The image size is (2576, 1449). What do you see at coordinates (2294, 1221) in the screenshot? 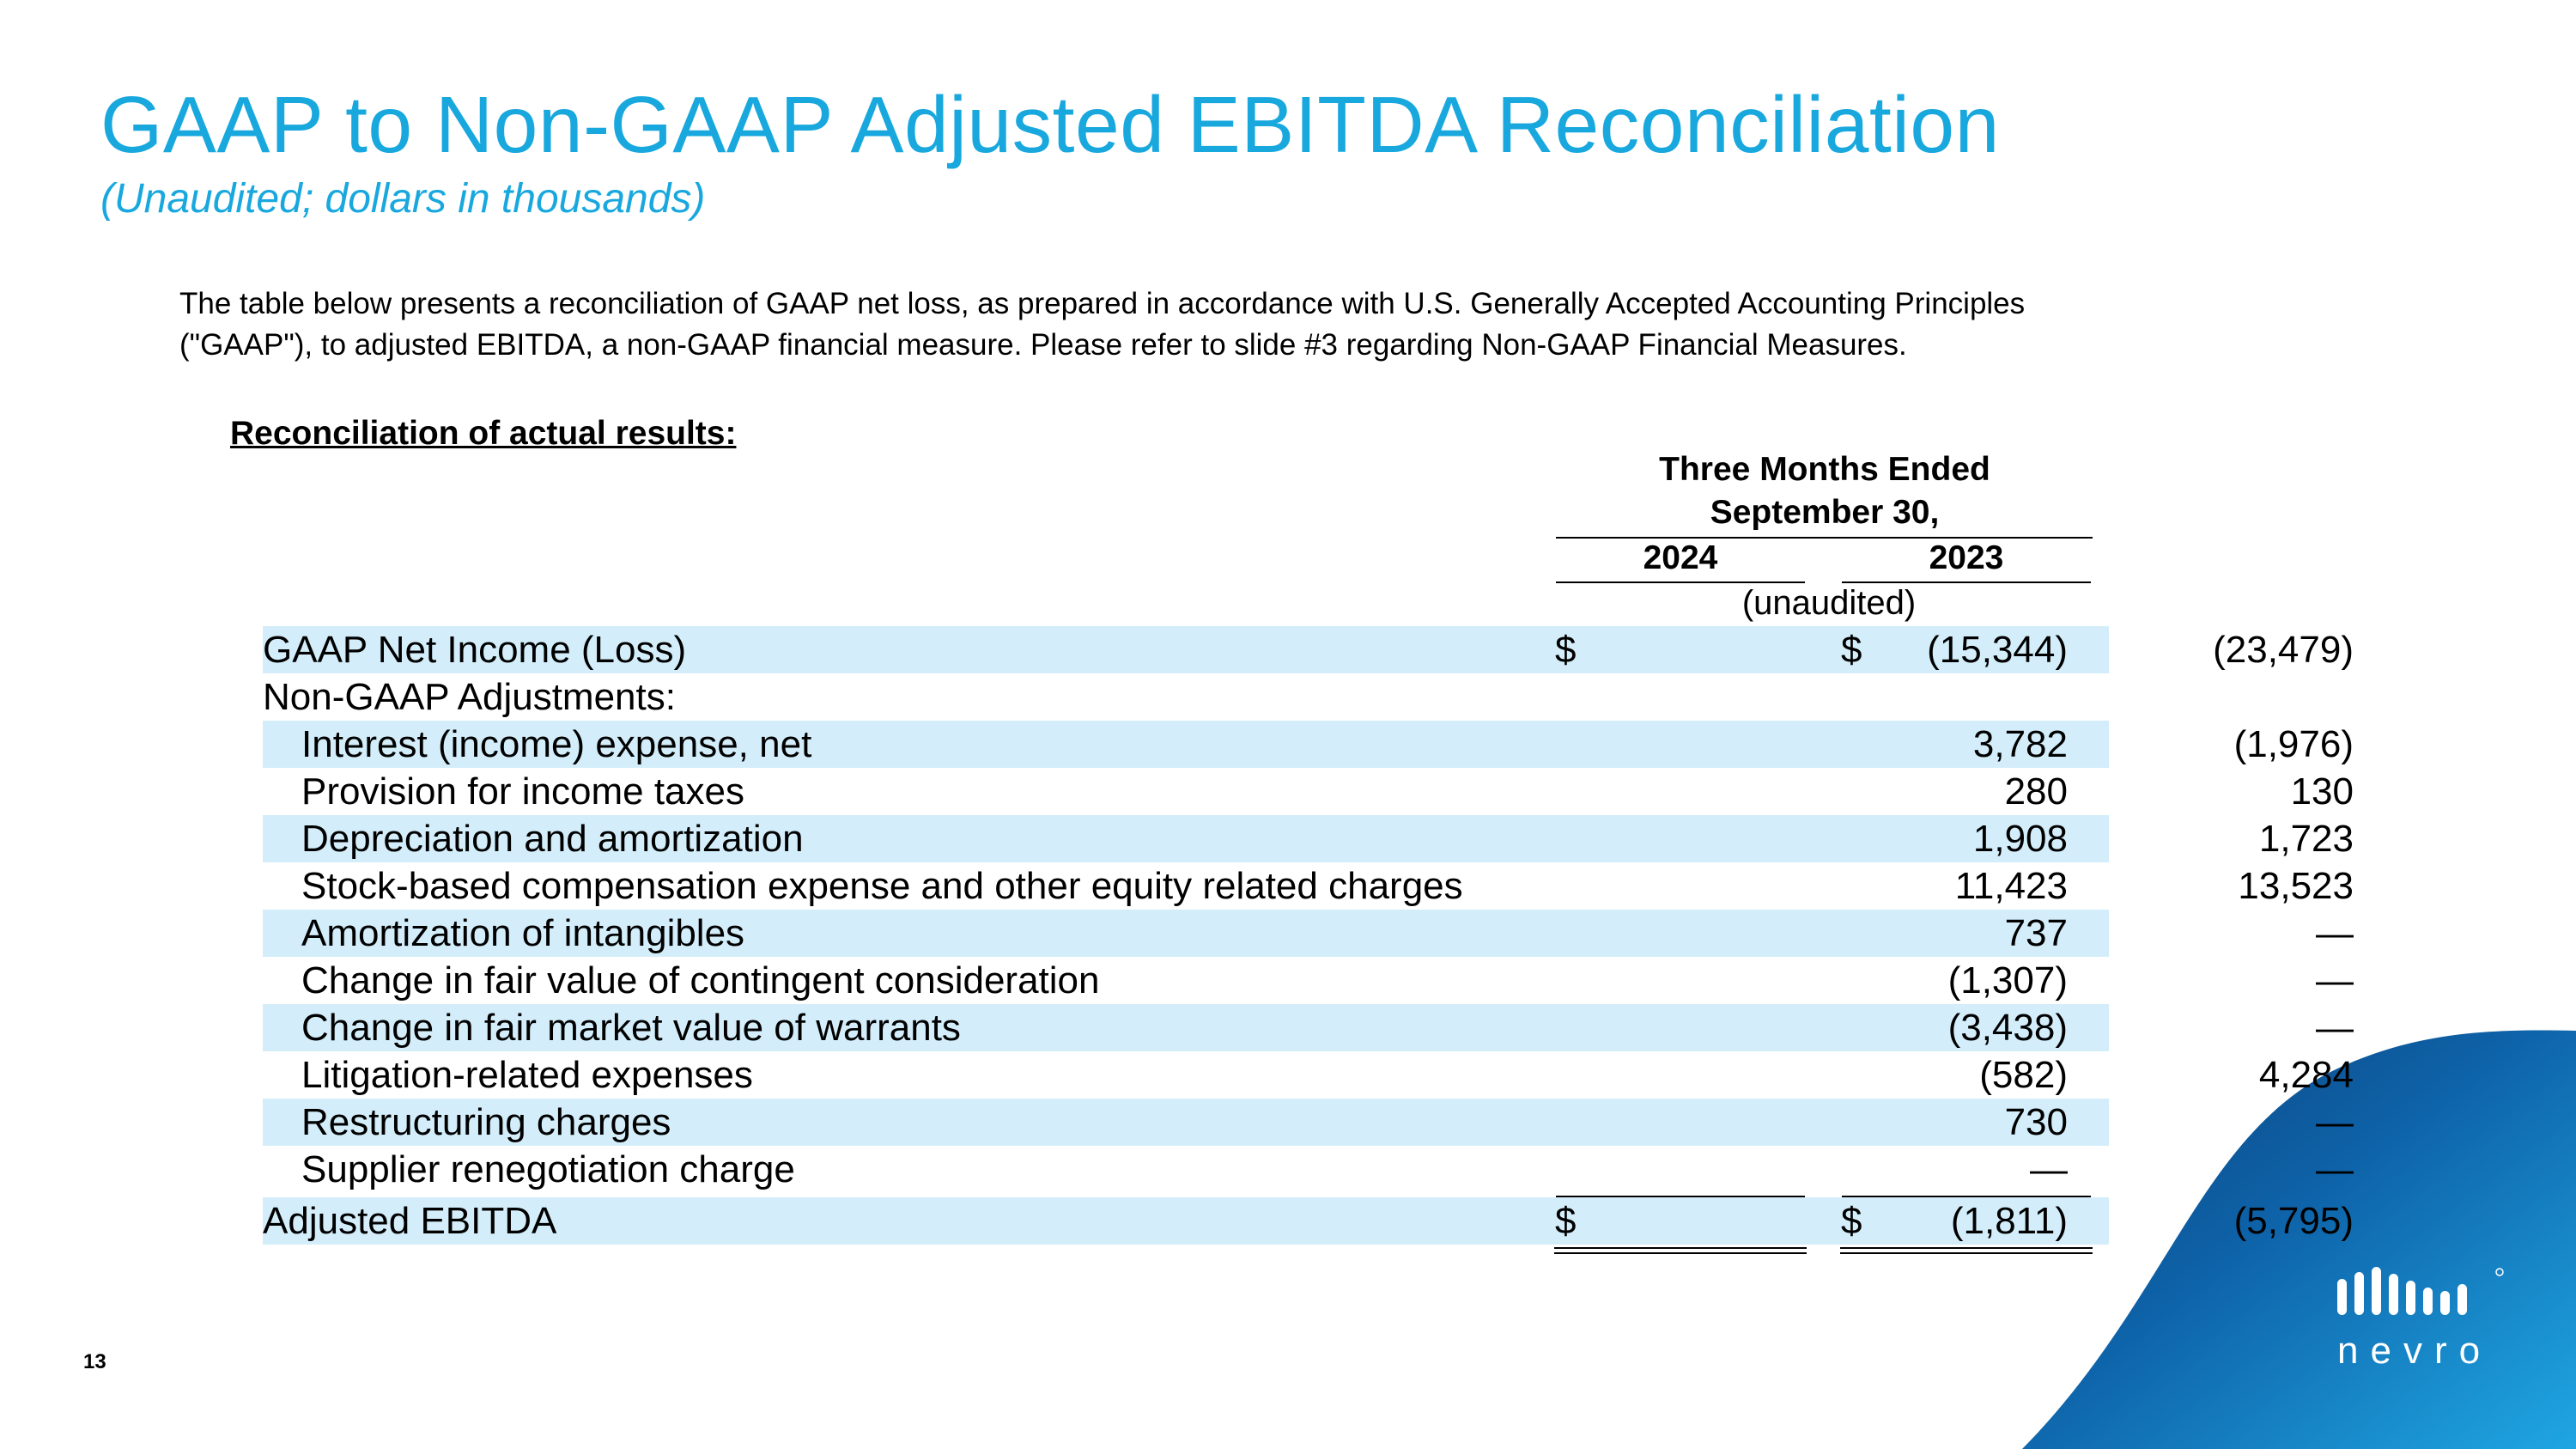
I see `value-2023: (5,795)` at bounding box center [2294, 1221].